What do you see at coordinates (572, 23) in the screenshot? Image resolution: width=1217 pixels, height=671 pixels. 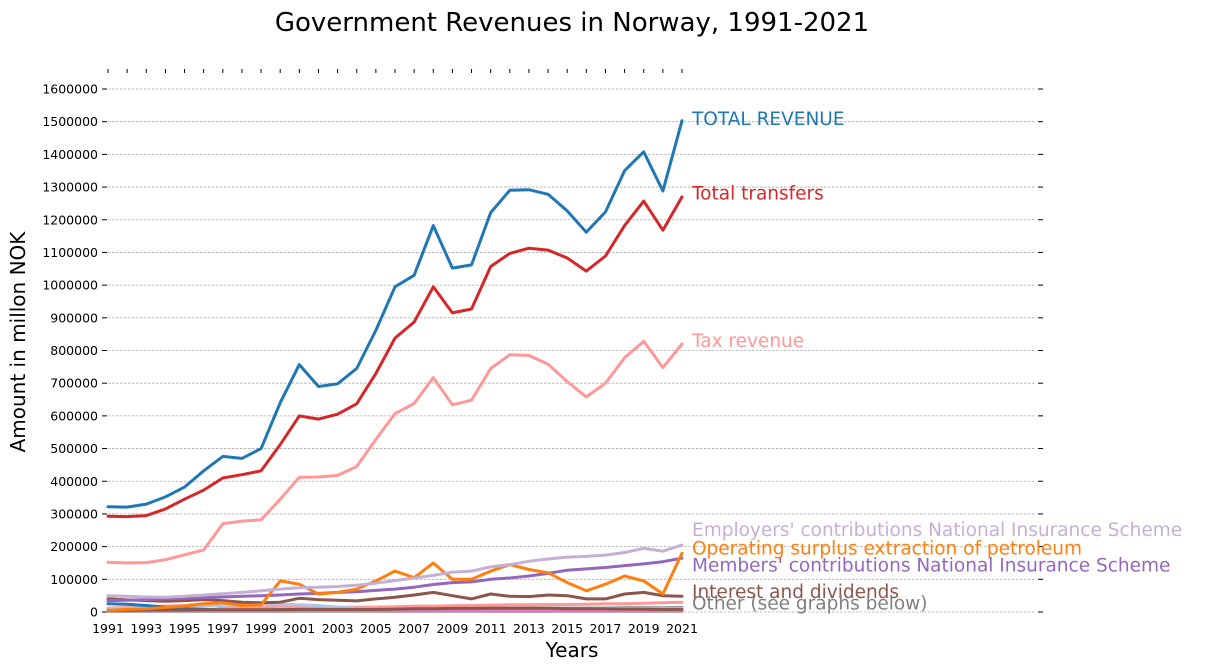 I see `chart-title: Government Revenues in Norway, 1991-2021` at bounding box center [572, 23].